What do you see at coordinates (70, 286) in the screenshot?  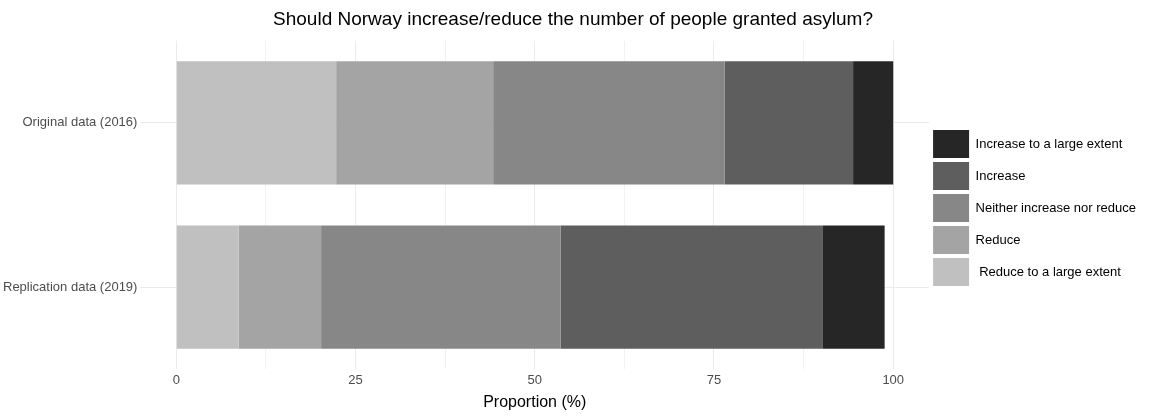 I see `y-tick-label: Replication data (2019)` at bounding box center [70, 286].